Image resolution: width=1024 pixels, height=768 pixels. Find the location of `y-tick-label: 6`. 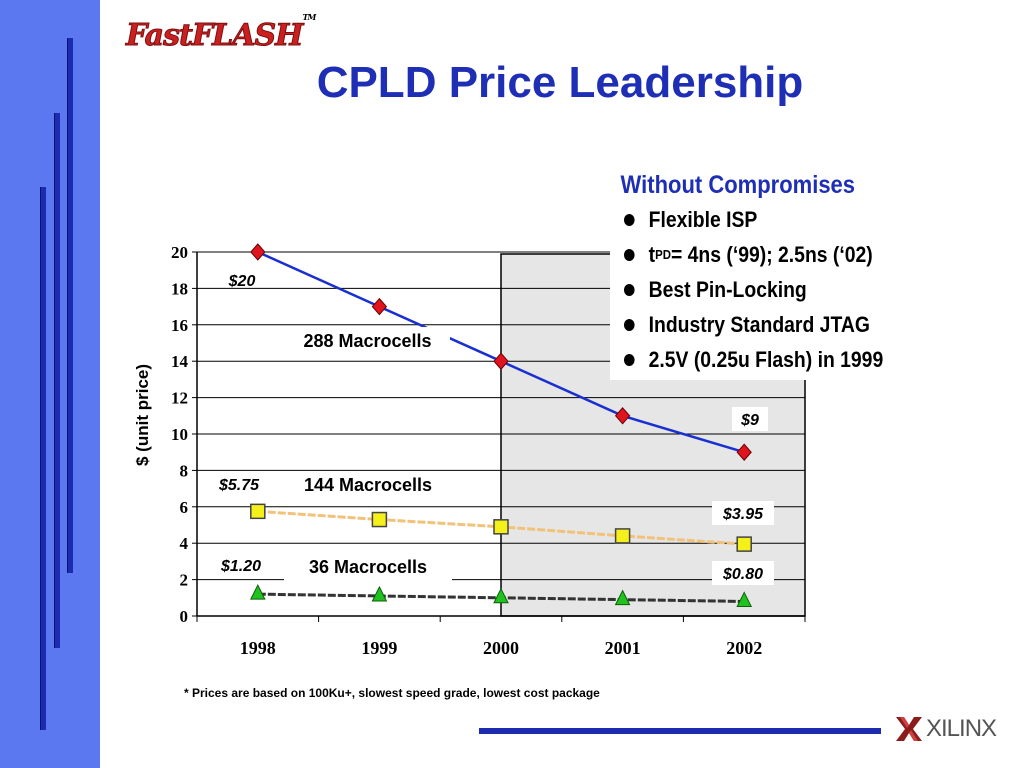

y-tick-label: 6 is located at coordinates (184, 507).